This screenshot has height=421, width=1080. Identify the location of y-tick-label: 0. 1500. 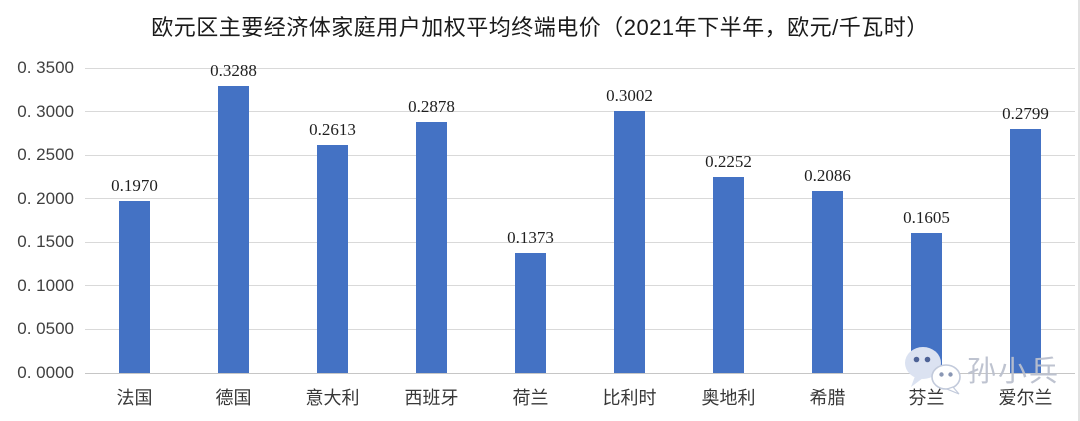
(45, 242).